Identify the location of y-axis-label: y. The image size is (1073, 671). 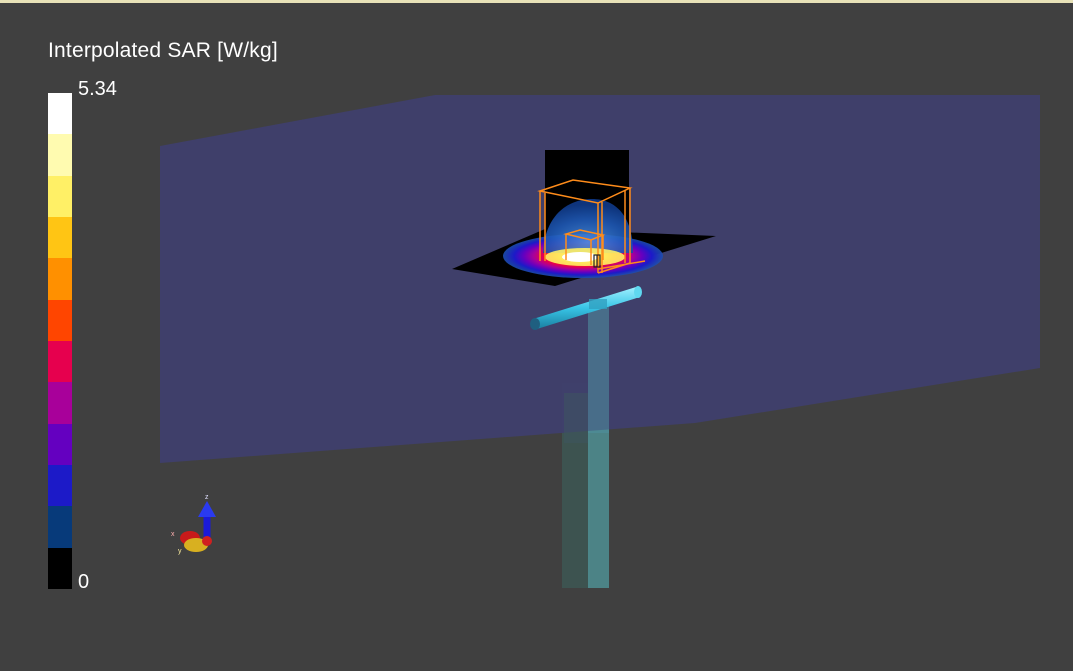
(180, 551).